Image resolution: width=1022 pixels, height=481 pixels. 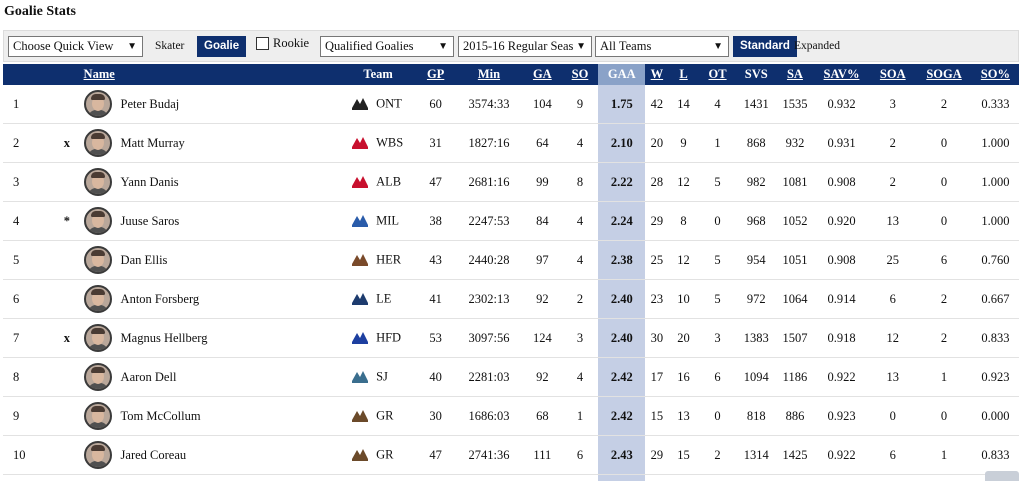 What do you see at coordinates (150, 103) in the screenshot?
I see `player-name-link: Peter Budaj` at bounding box center [150, 103].